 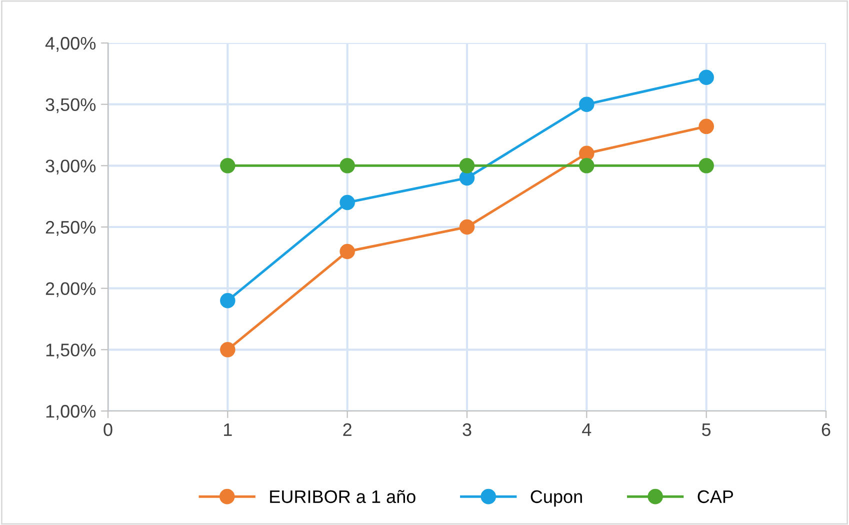 What do you see at coordinates (71, 290) in the screenshot?
I see `y-tick-label: 2,00%` at bounding box center [71, 290].